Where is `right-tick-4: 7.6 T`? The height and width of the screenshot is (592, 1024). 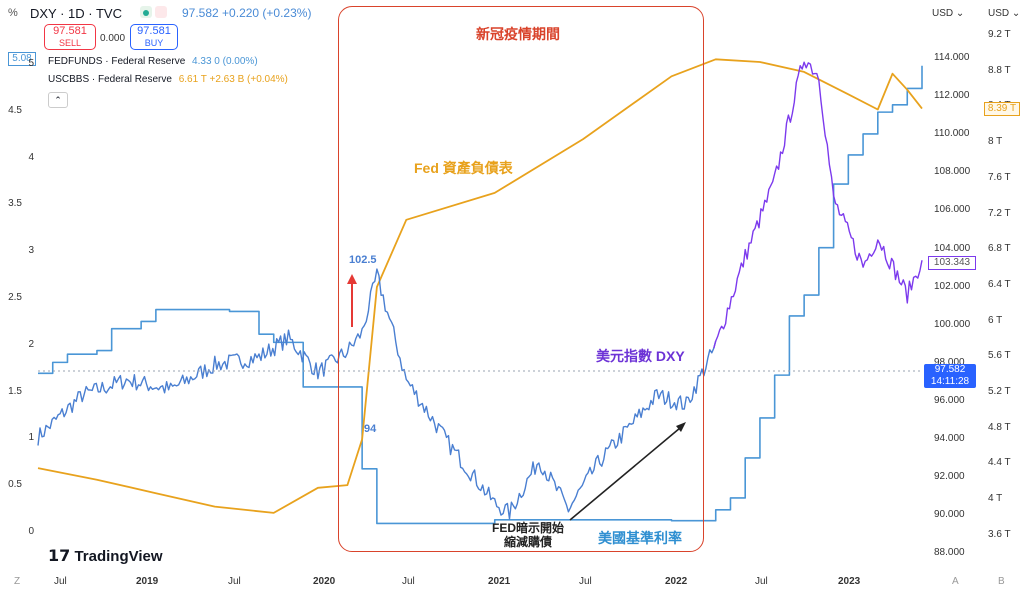
right-tick-4: 7.6 T is located at coordinates (999, 177).